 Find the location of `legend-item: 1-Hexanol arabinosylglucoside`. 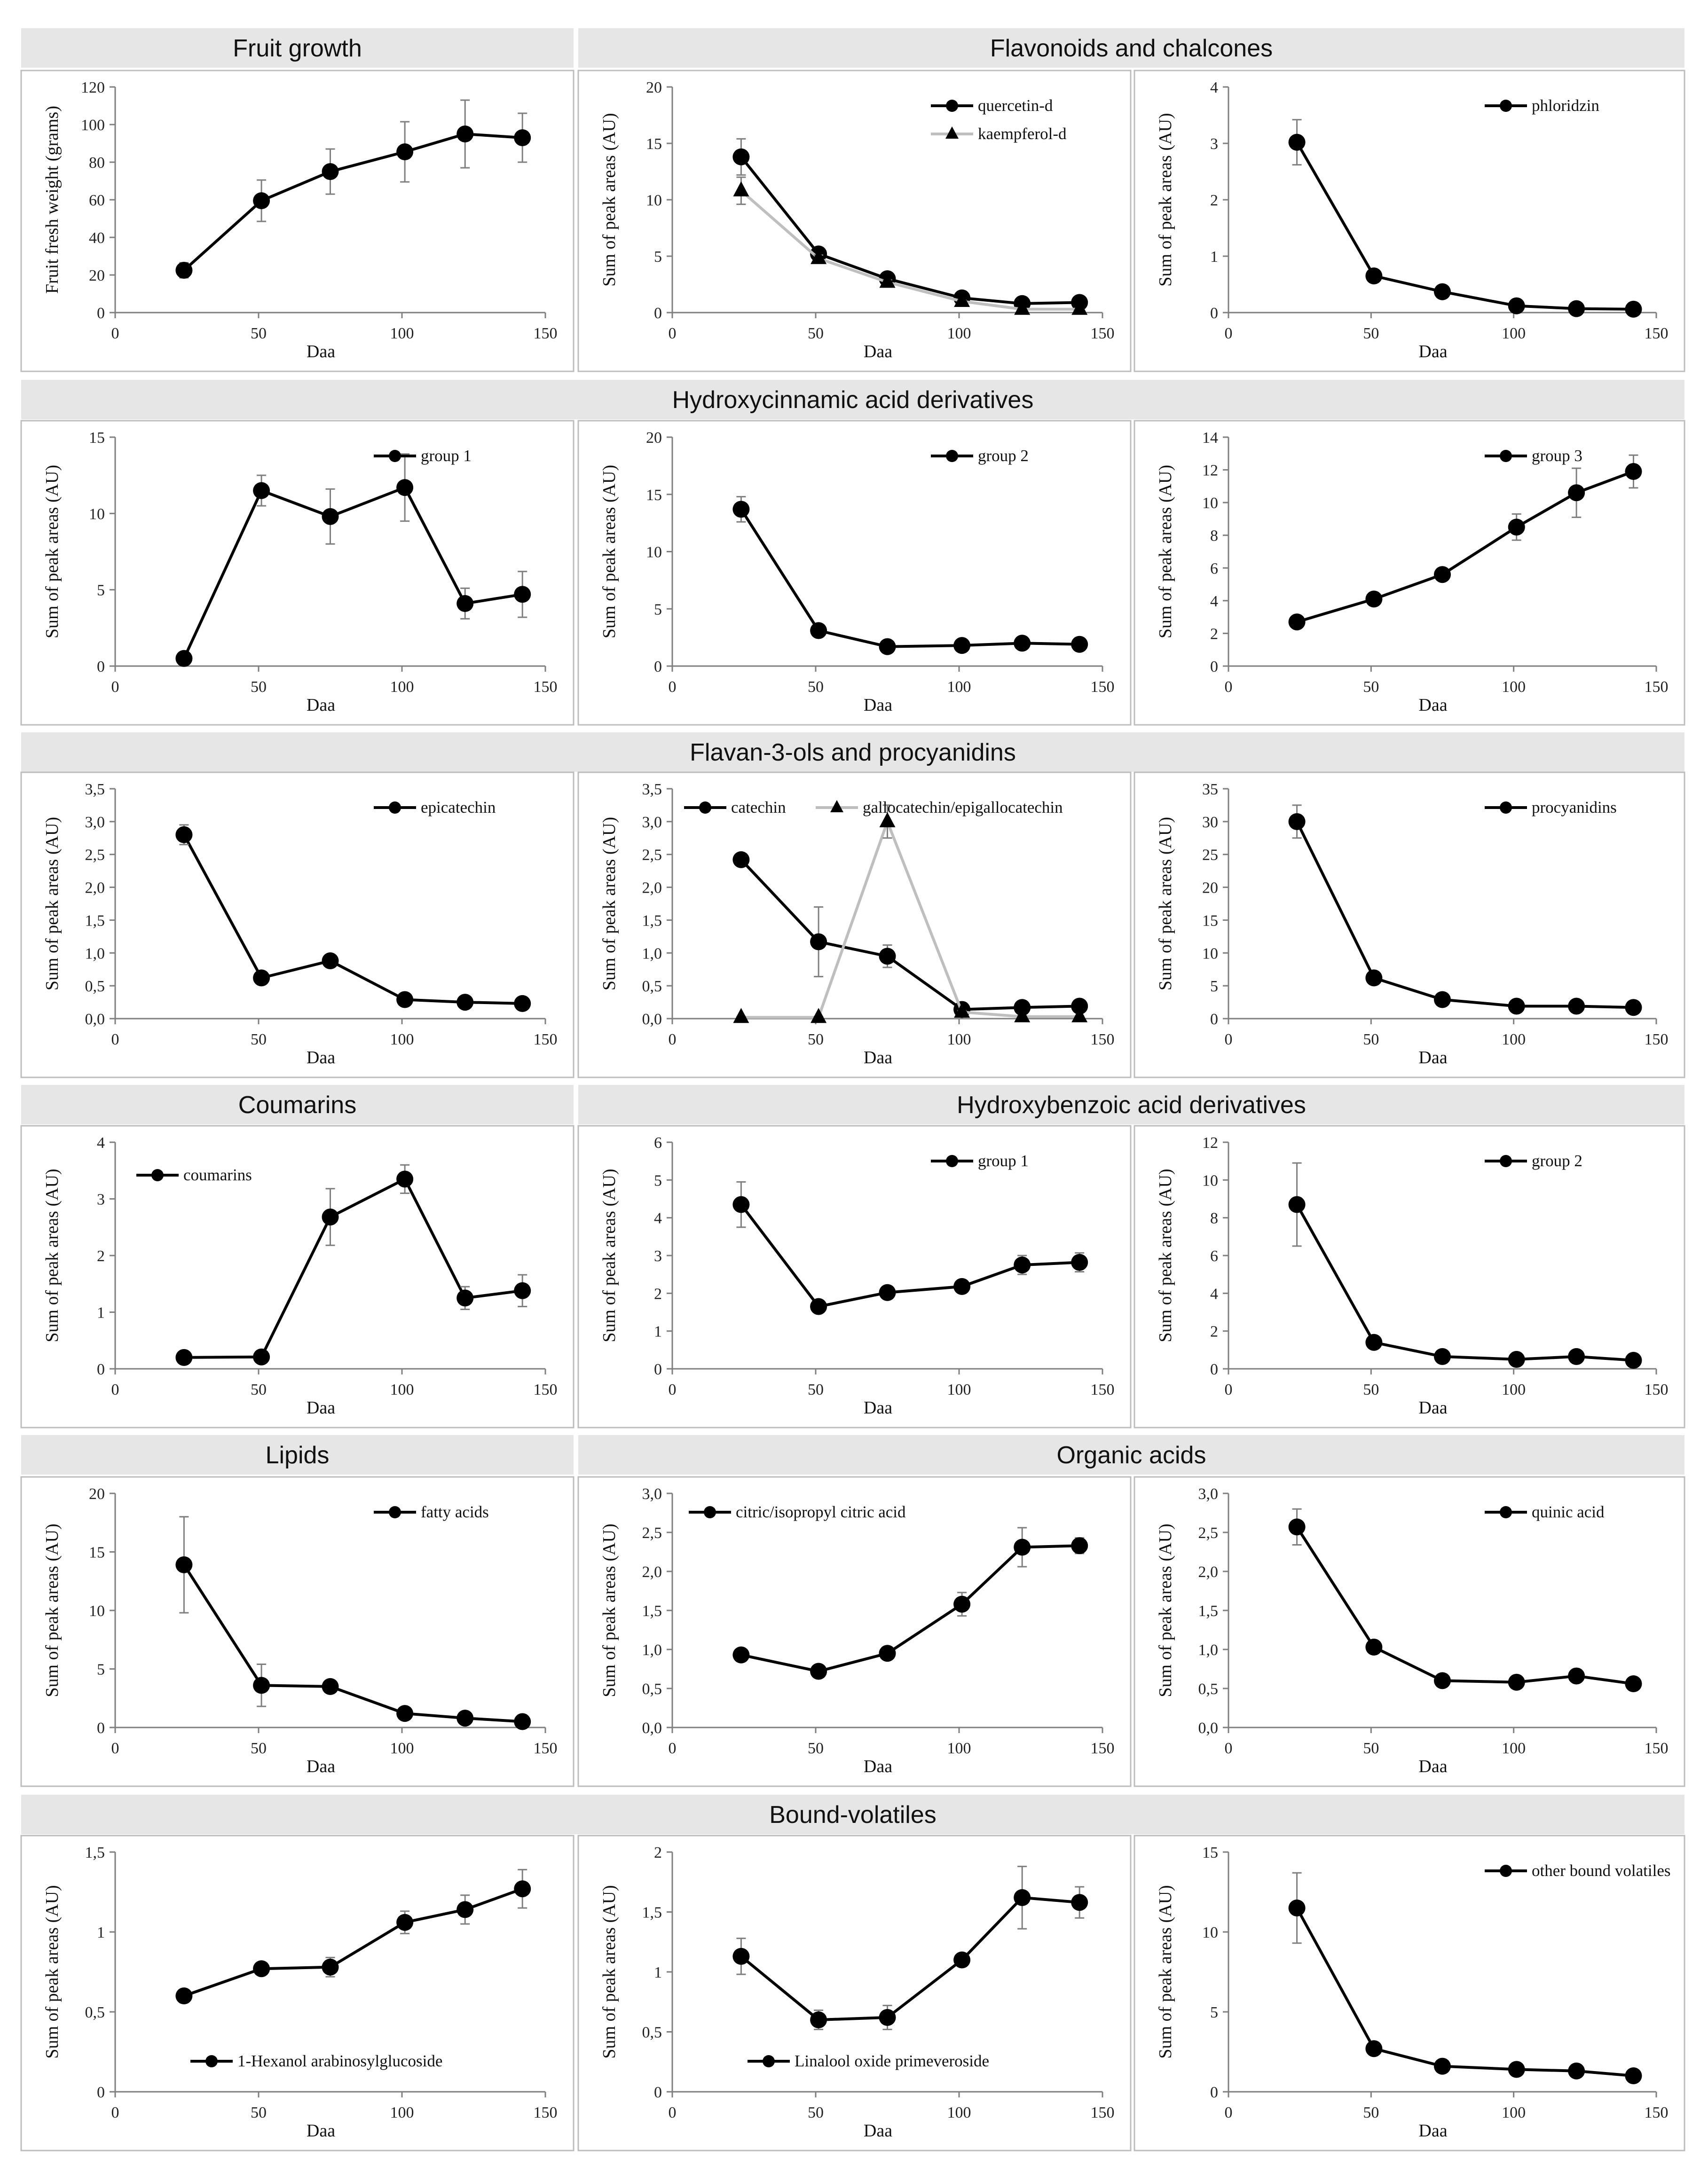

legend-item: 1-Hexanol arabinosylglucoside is located at coordinates (316, 2061).